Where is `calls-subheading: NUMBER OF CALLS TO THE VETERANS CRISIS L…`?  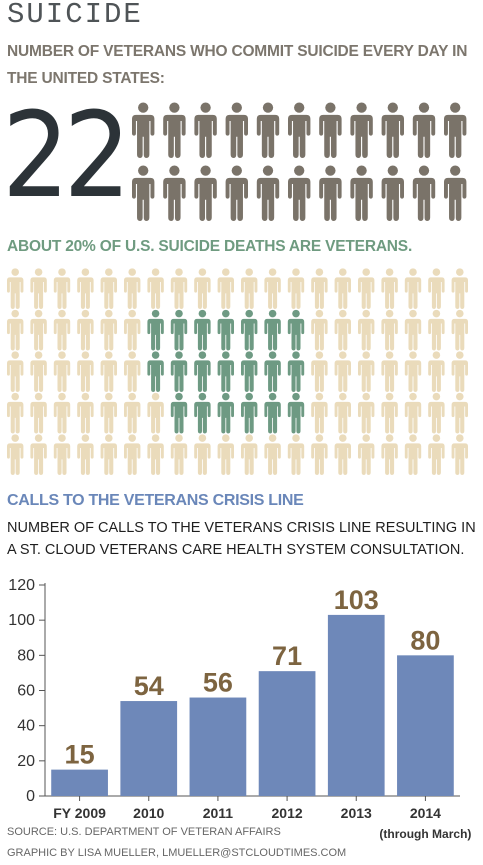
calls-subheading: NUMBER OF CALLS TO THE VETERANS CRISIS L… is located at coordinates (241, 539).